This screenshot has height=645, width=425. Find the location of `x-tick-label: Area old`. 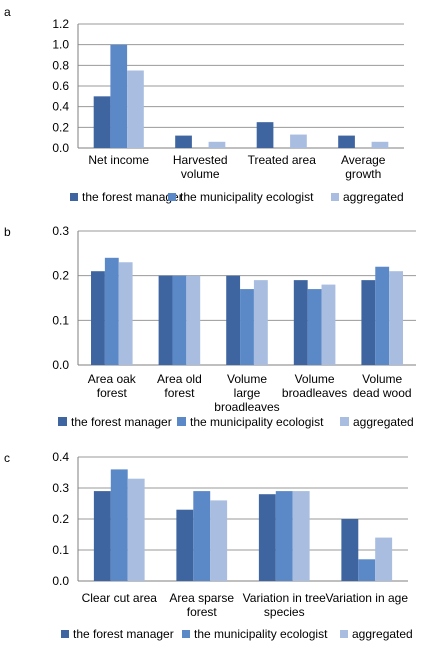

x-tick-label: Area old is located at coordinates (179, 379).